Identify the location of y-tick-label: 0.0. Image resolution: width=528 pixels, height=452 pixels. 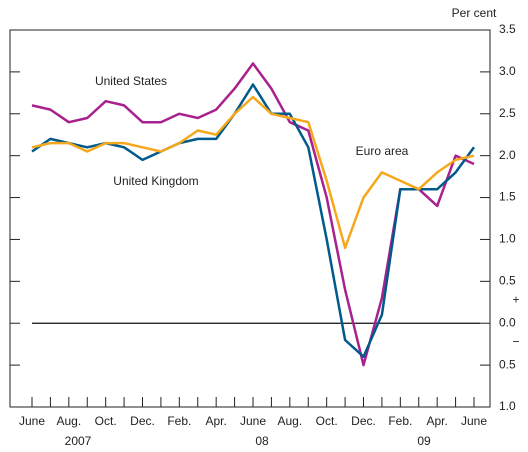
(507, 322).